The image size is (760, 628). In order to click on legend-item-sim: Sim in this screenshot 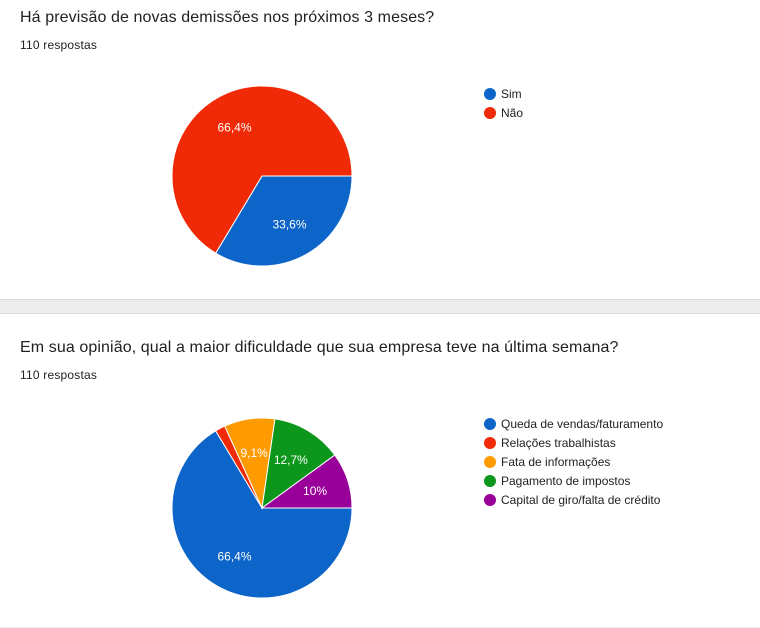, I will do `click(503, 93)`.